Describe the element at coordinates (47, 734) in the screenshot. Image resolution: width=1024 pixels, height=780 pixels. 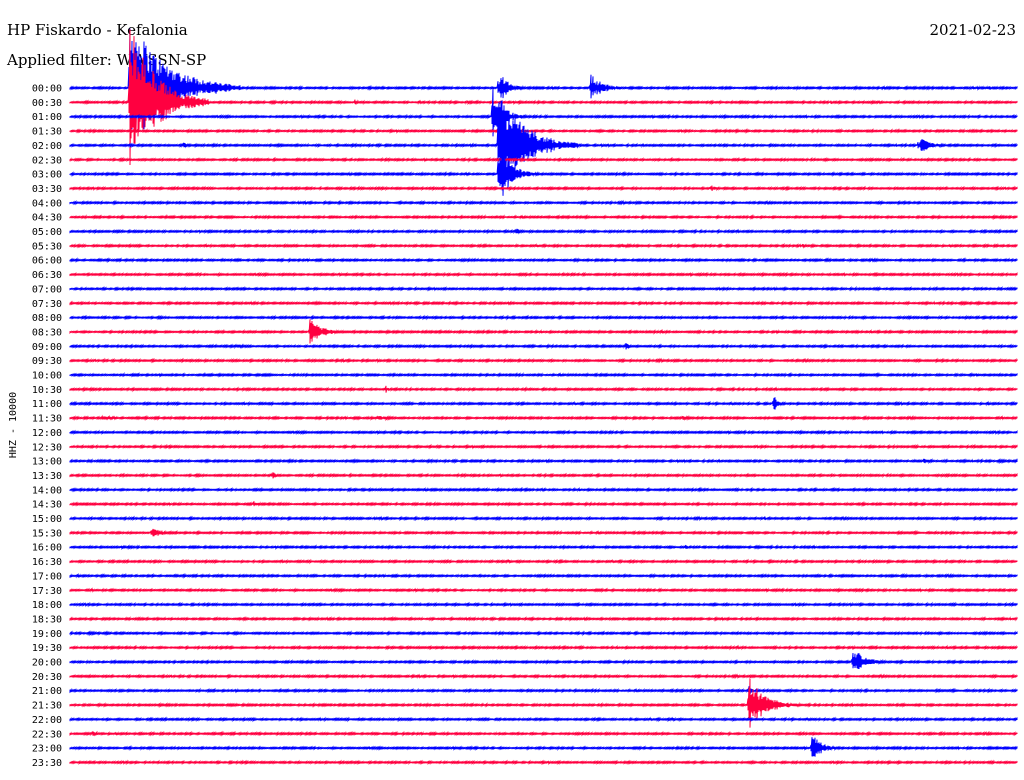
I see `row-time-label: 22:30` at that location.